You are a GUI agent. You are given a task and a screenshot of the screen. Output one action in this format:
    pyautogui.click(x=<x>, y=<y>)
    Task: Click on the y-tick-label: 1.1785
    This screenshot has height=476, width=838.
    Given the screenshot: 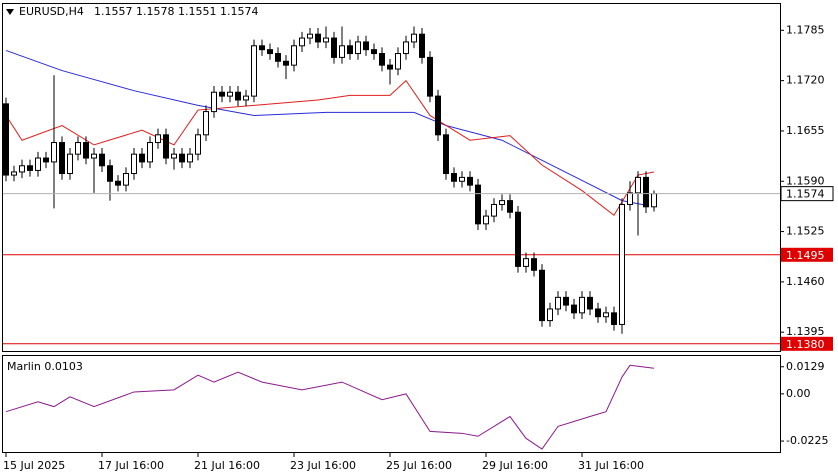 What is the action you would take?
    pyautogui.click(x=805, y=29)
    